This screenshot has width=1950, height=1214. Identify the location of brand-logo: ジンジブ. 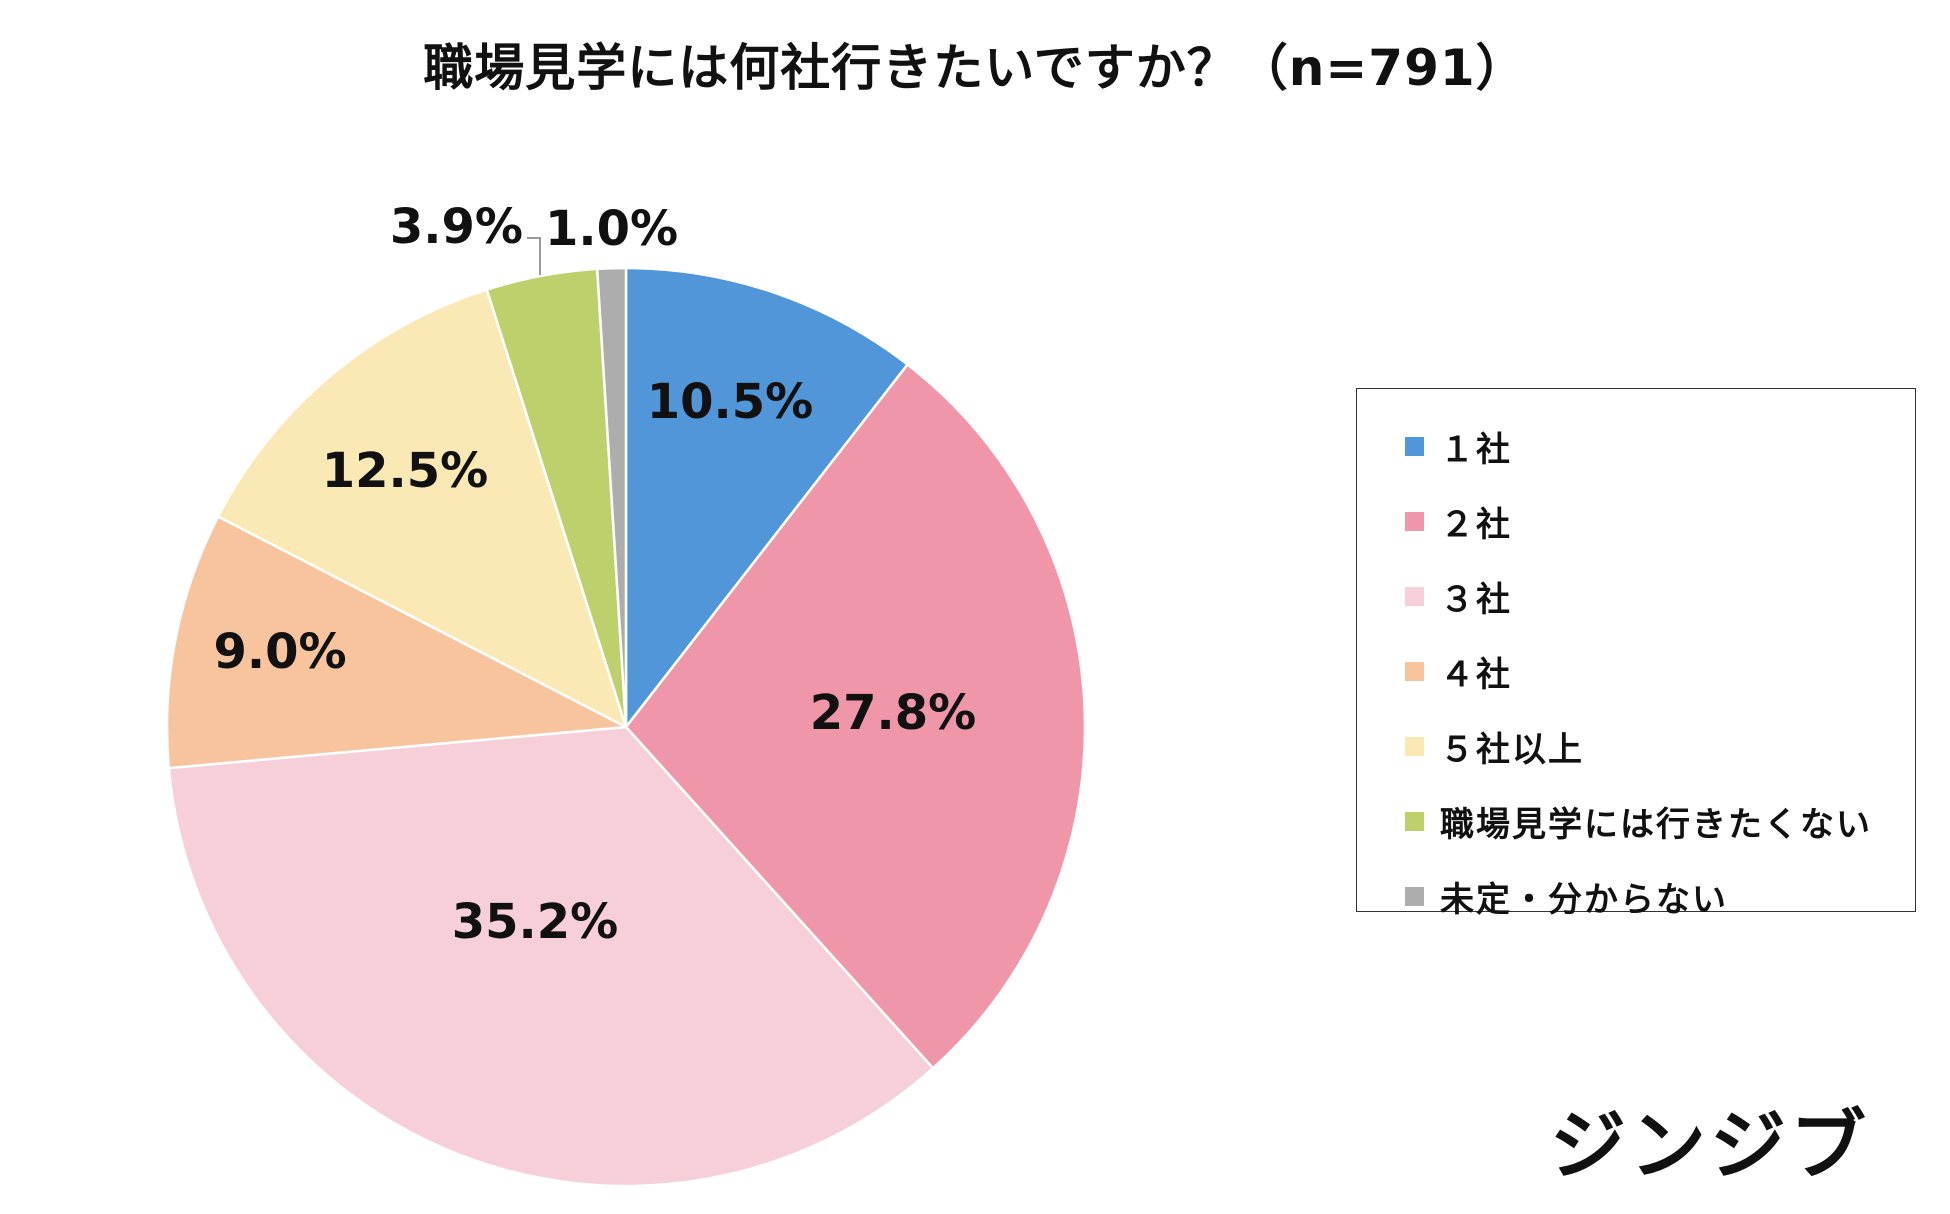
(1710, 1145).